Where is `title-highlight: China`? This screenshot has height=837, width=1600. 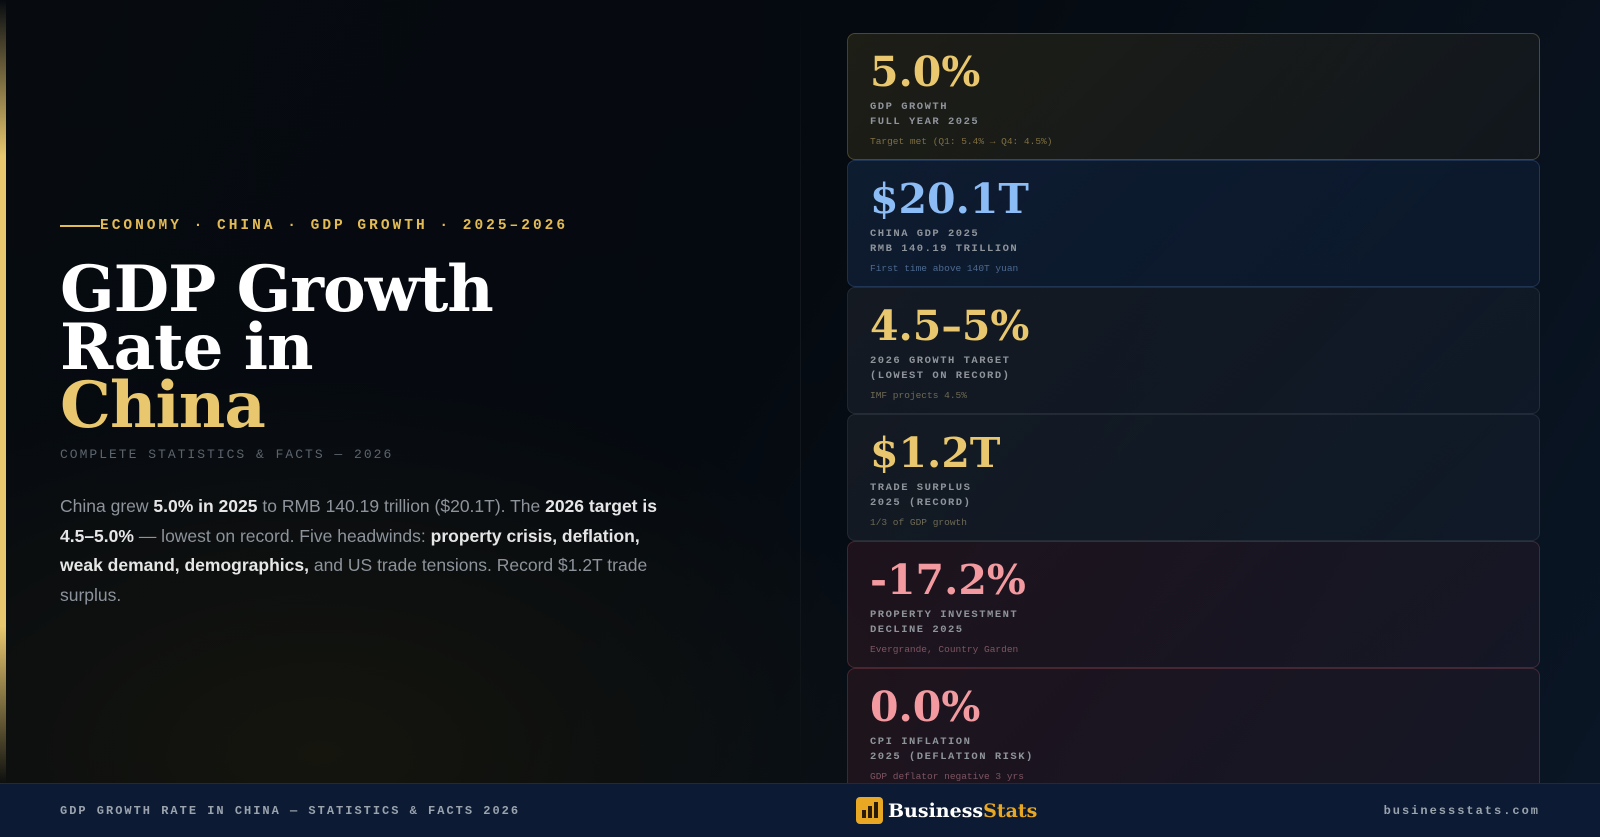 title-highlight: China is located at coordinates (163, 405).